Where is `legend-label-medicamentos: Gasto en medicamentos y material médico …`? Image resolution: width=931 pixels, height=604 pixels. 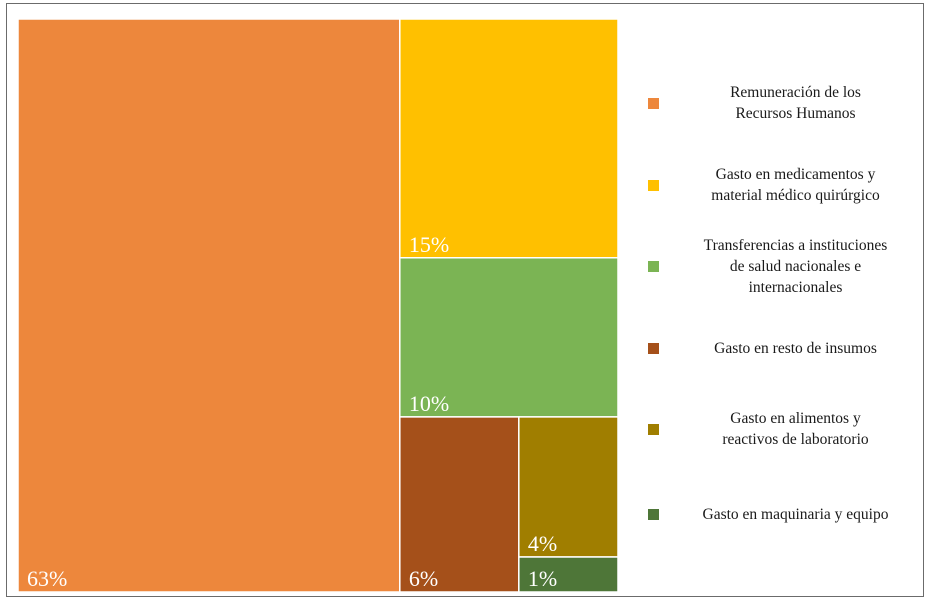 legend-label-medicamentos: Gasto en medicamentos y material médico … is located at coordinates (795, 185).